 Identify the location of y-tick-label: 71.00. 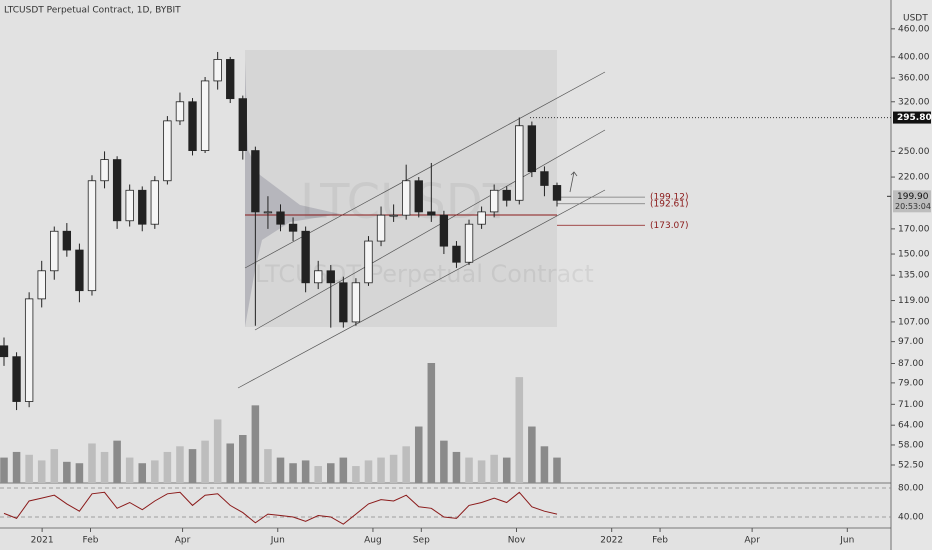
(911, 405).